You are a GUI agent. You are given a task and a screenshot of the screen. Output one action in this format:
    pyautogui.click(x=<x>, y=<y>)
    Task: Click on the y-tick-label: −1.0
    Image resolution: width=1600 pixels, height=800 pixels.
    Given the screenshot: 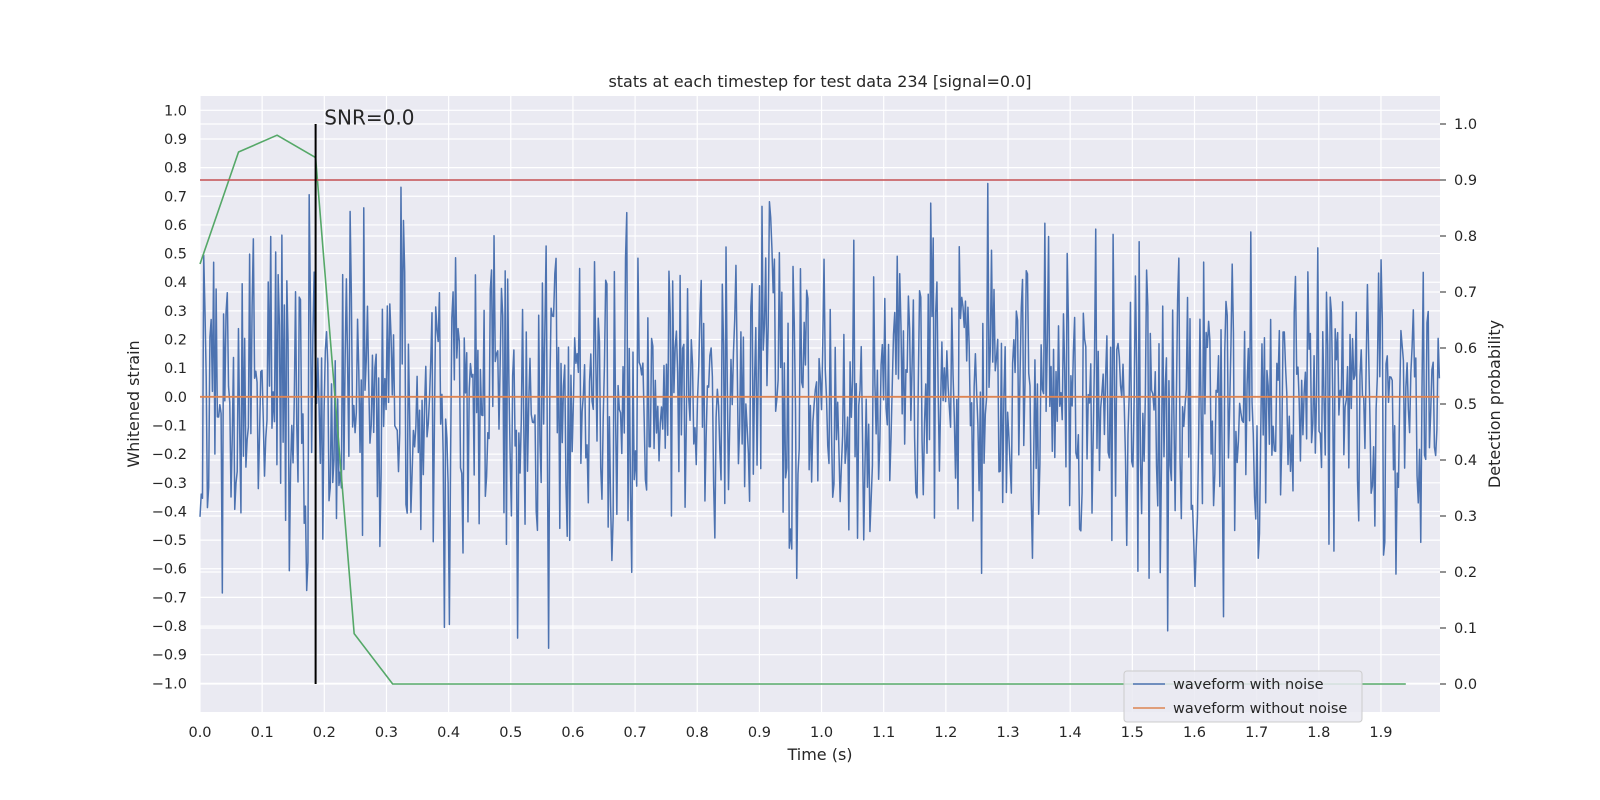 What is the action you would take?
    pyautogui.click(x=169, y=684)
    